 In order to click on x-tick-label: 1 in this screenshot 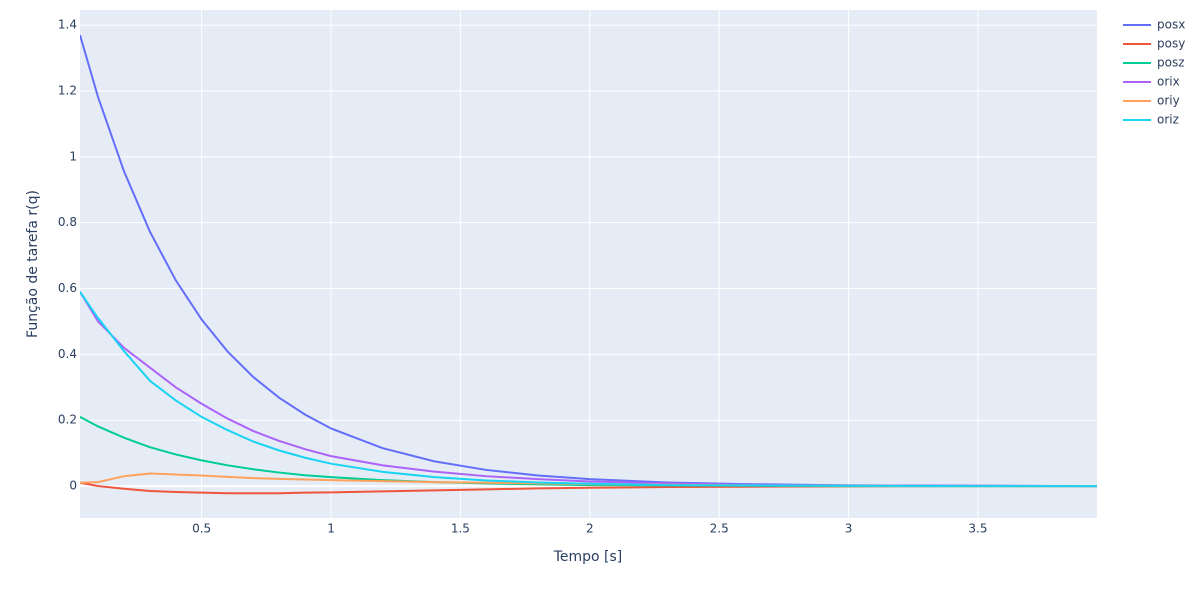, I will do `click(331, 529)`.